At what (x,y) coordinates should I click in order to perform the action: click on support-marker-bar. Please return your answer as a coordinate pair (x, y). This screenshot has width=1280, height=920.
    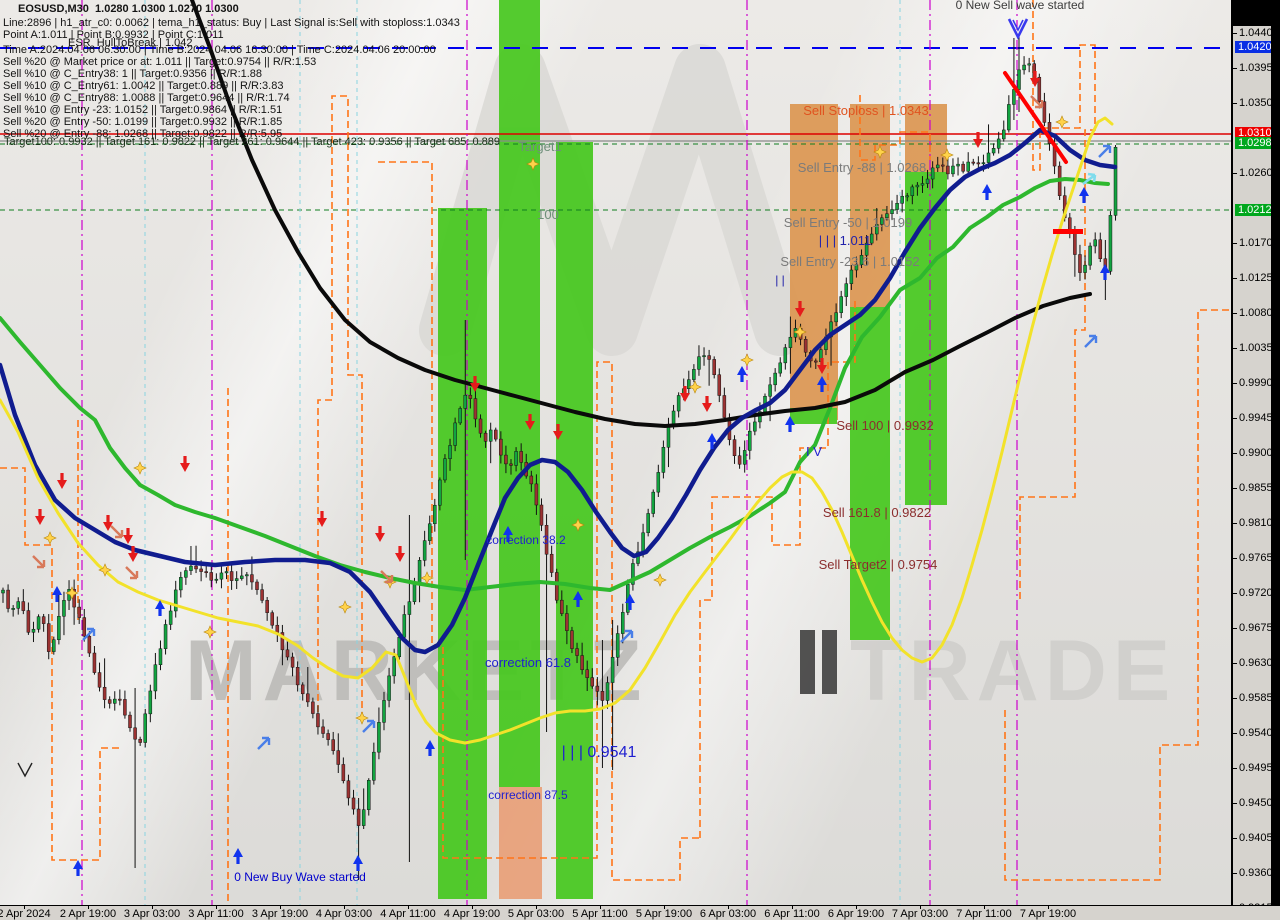
    Looking at the image, I should click on (1068, 231).